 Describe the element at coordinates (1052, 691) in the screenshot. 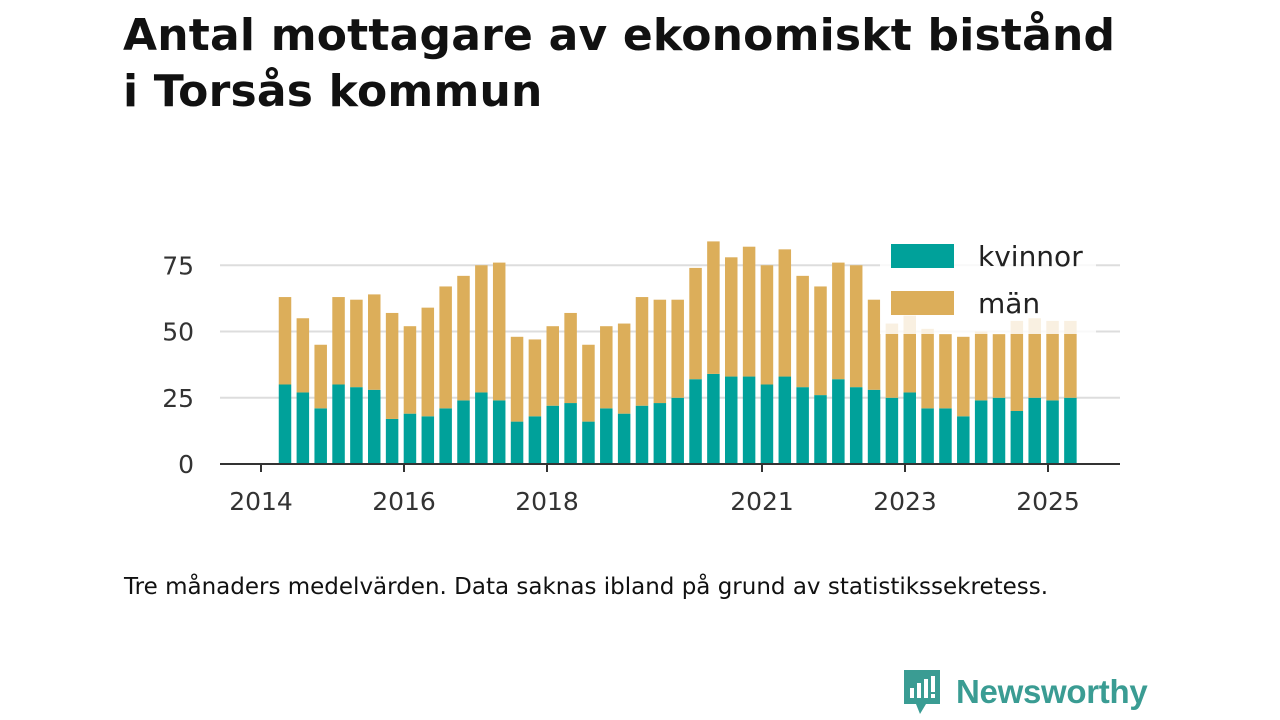

I see `brand-name: Newsworthy` at that location.